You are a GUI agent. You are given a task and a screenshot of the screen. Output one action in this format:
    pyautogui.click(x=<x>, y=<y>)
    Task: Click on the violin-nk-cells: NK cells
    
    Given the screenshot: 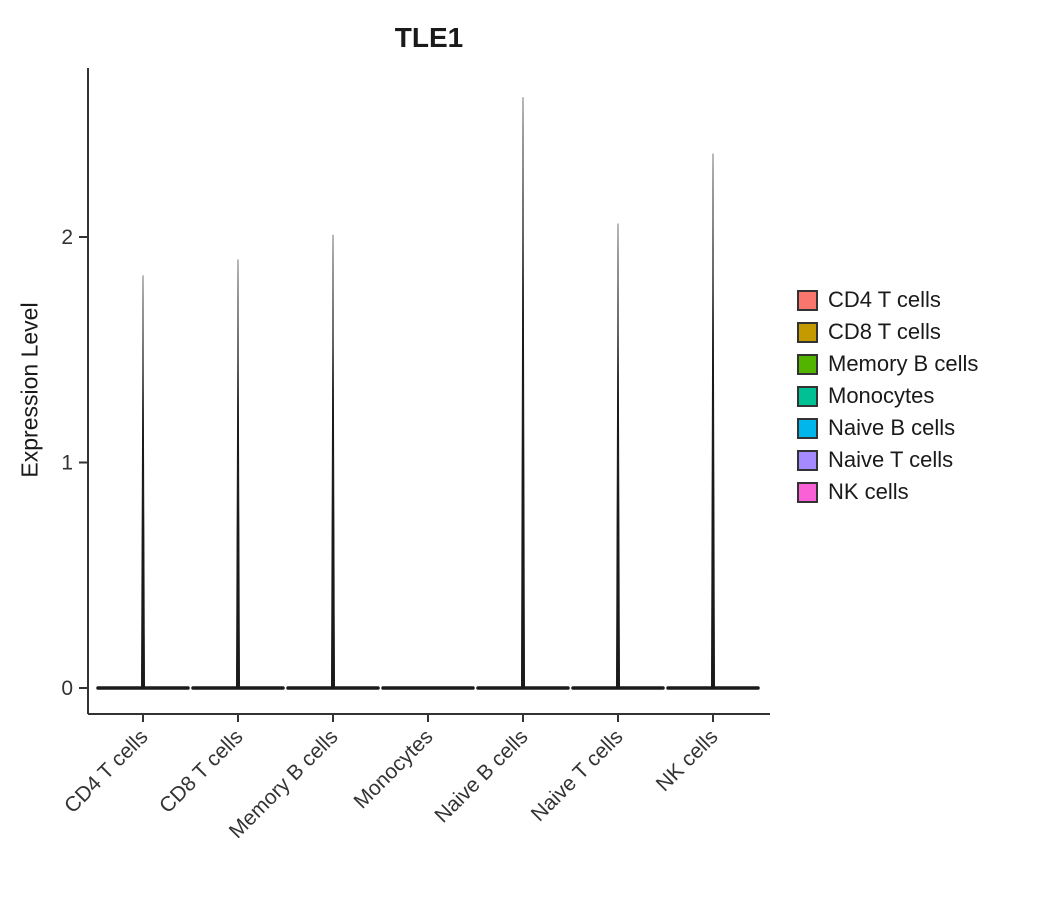 What is the action you would take?
    pyautogui.click(x=706, y=474)
    